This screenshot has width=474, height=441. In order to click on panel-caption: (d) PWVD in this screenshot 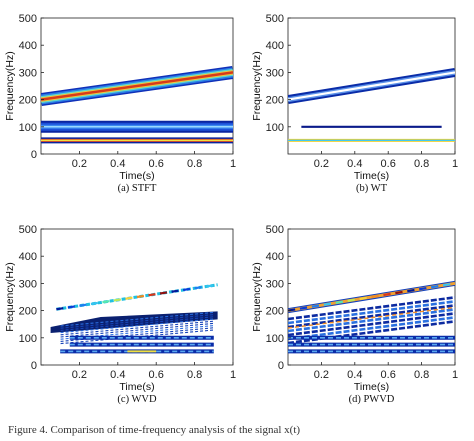, I will do `click(372, 399)`.